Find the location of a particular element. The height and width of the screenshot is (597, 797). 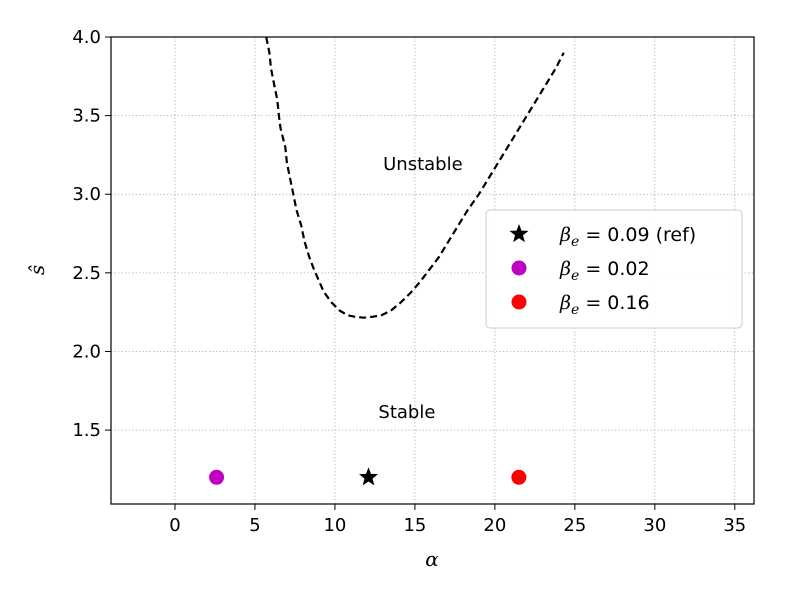

legend-label-016: βe = 0.16 is located at coordinates (604, 305).